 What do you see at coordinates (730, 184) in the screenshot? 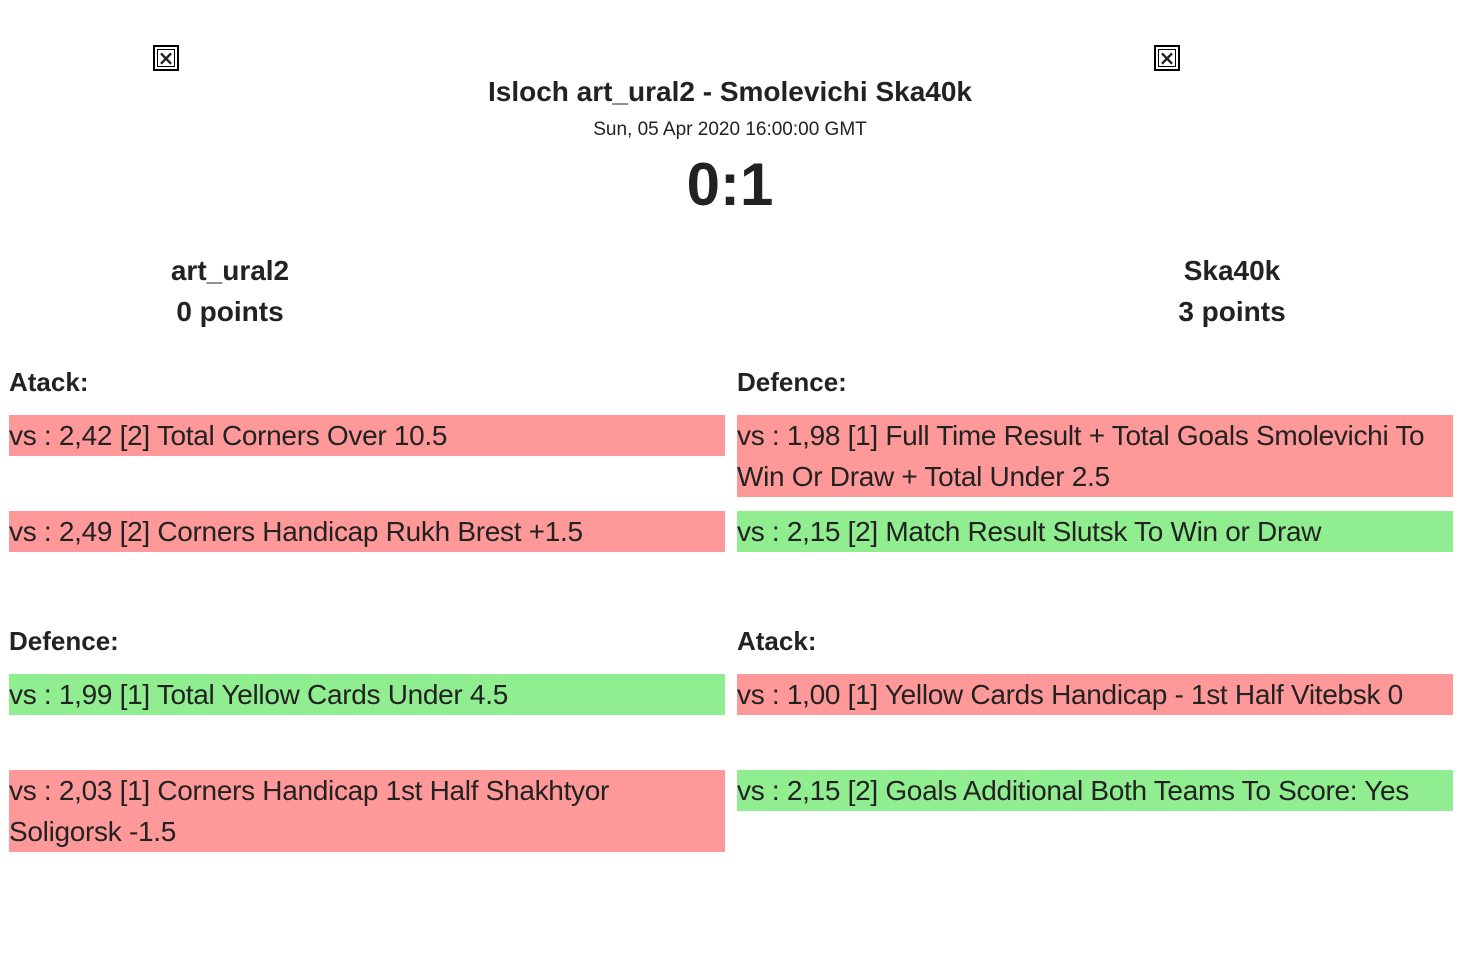
I see `match-score: 0:1` at bounding box center [730, 184].